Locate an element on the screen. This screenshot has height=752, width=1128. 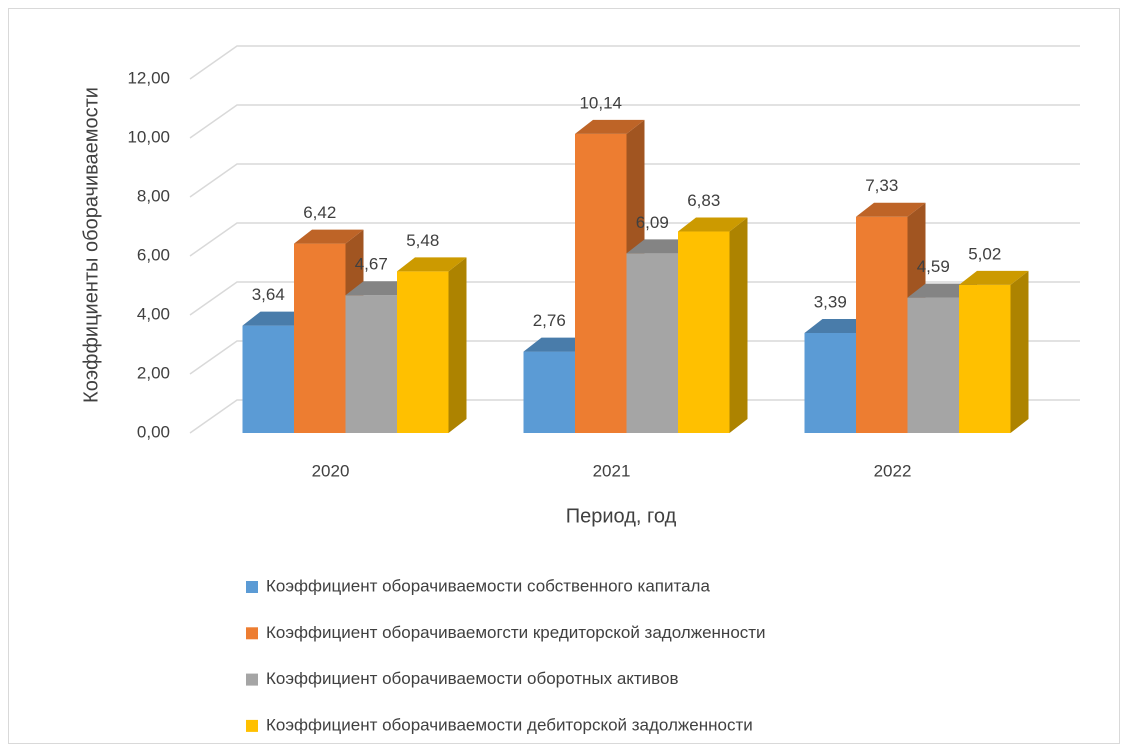
y-tick-label: 12,00 is located at coordinates (148, 77).